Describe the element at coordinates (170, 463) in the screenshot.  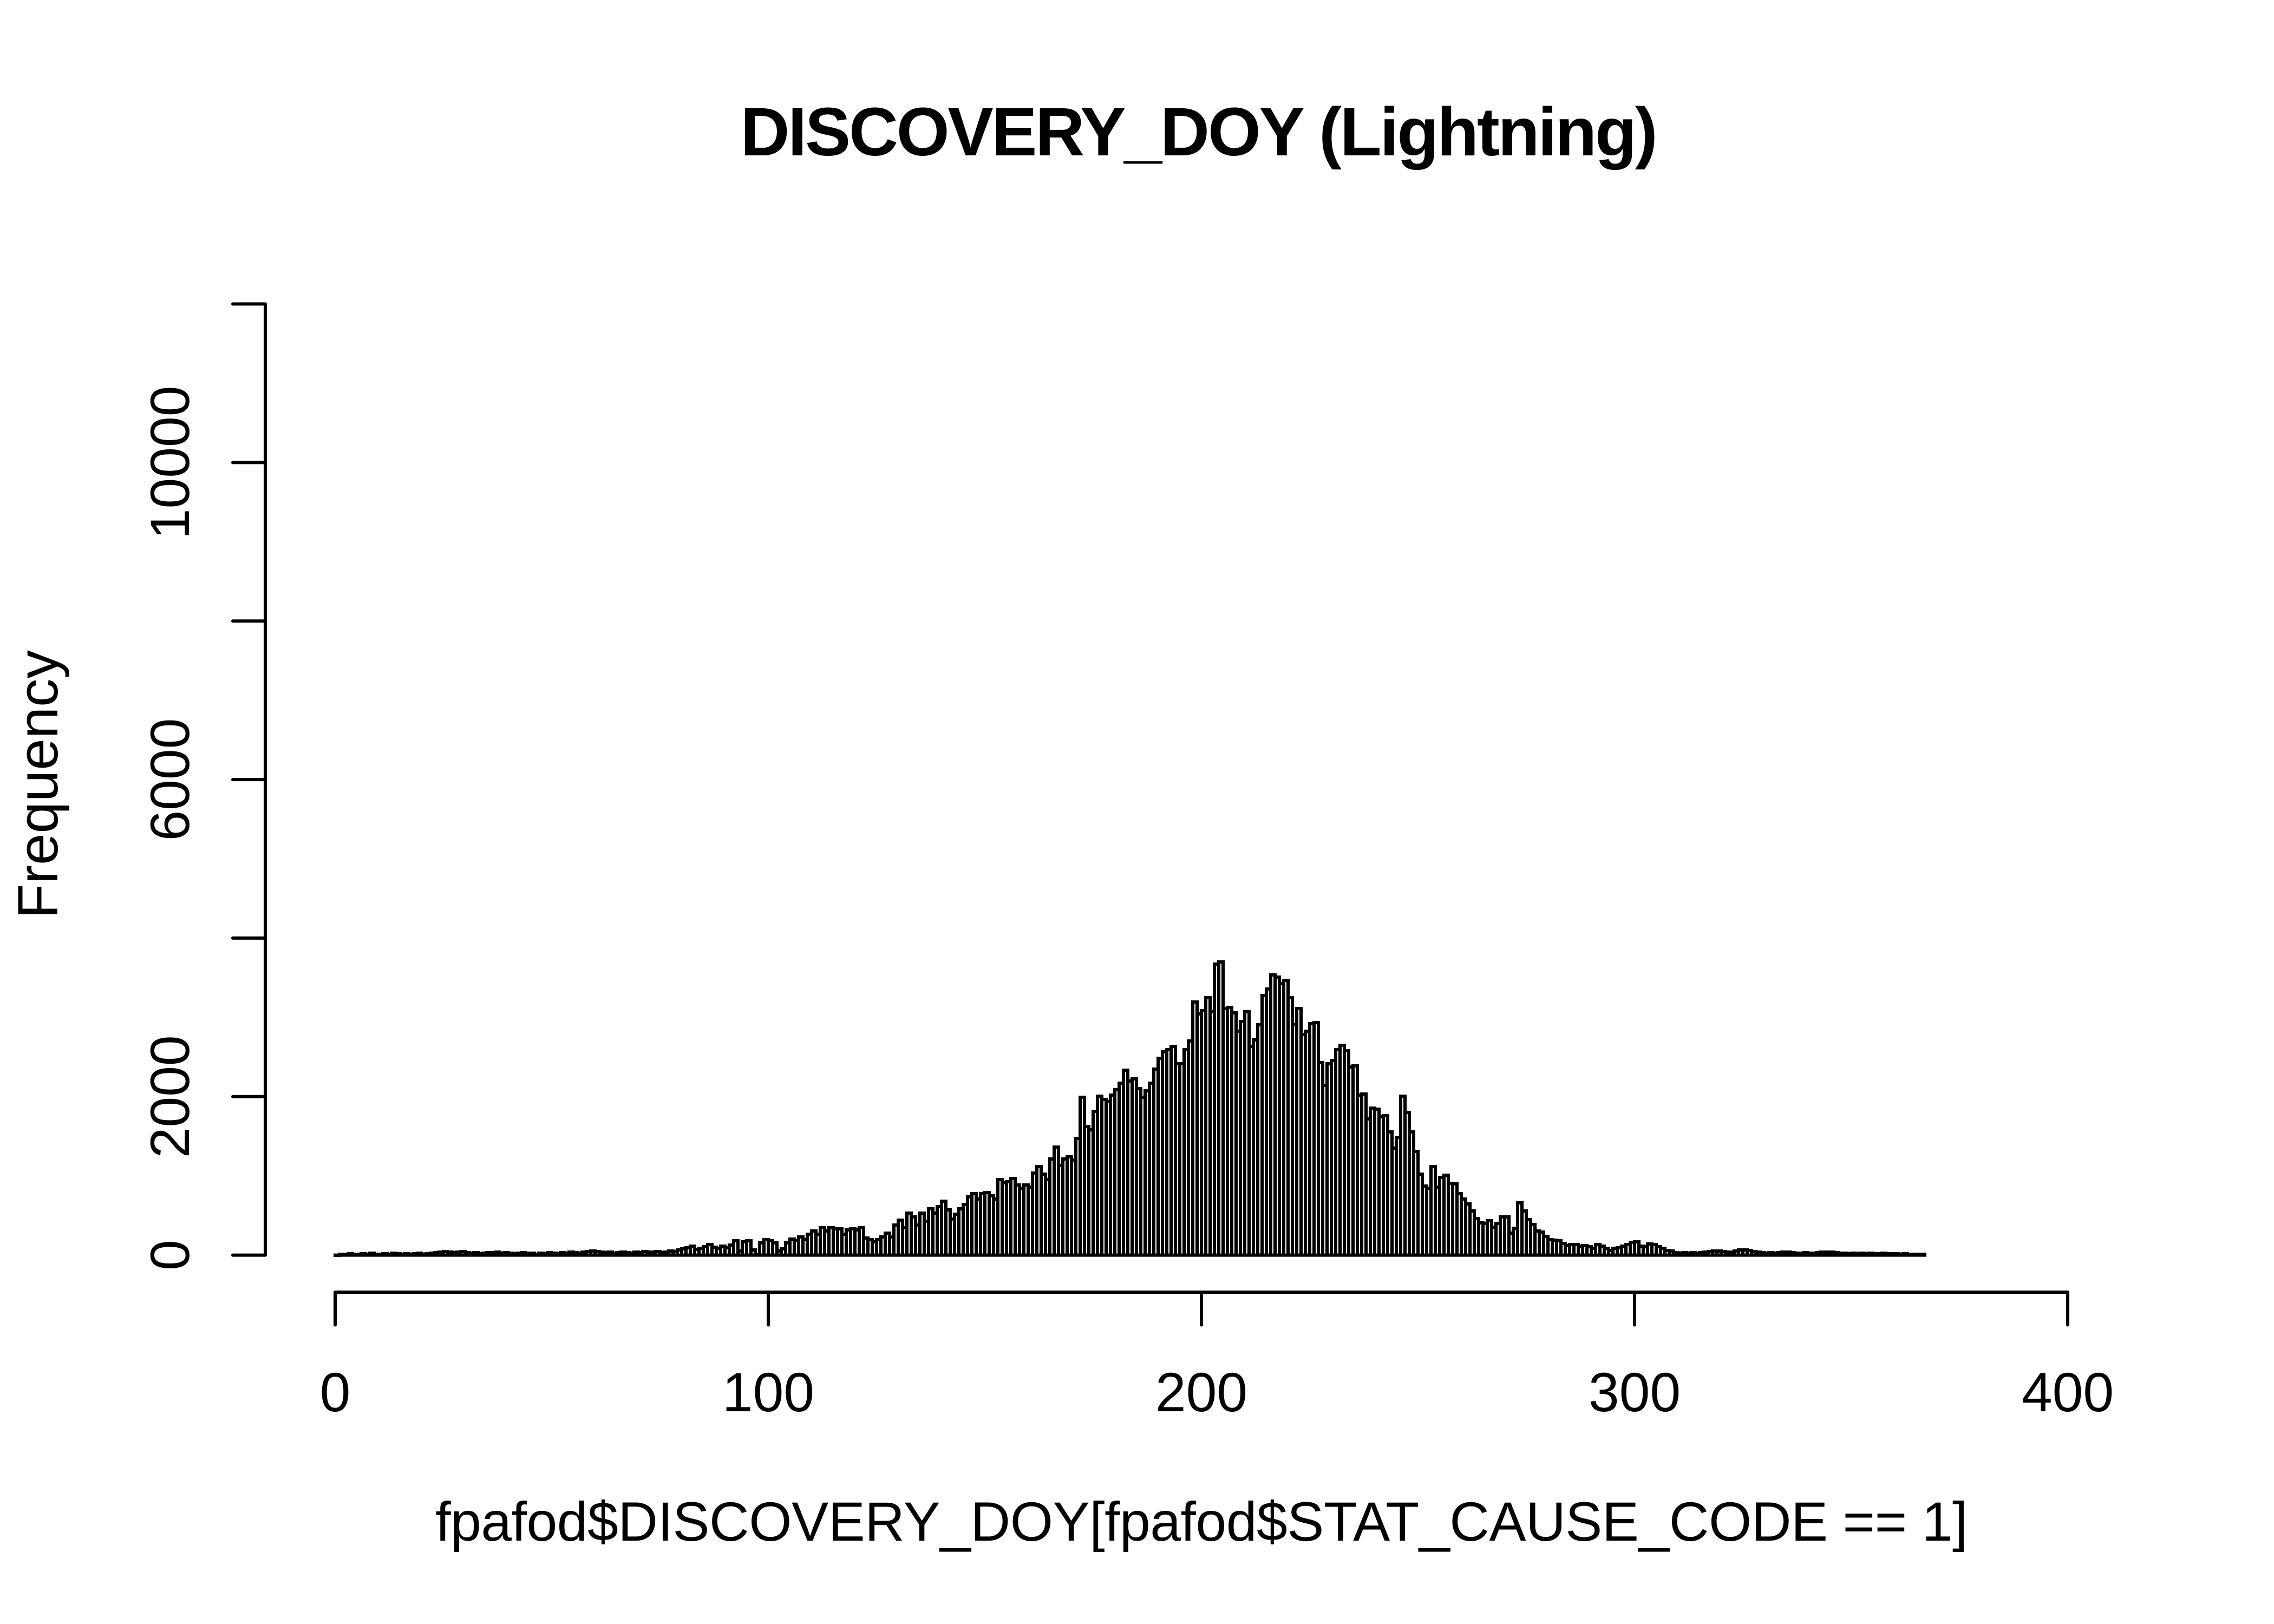
I see `svg-text: 10000` at that location.